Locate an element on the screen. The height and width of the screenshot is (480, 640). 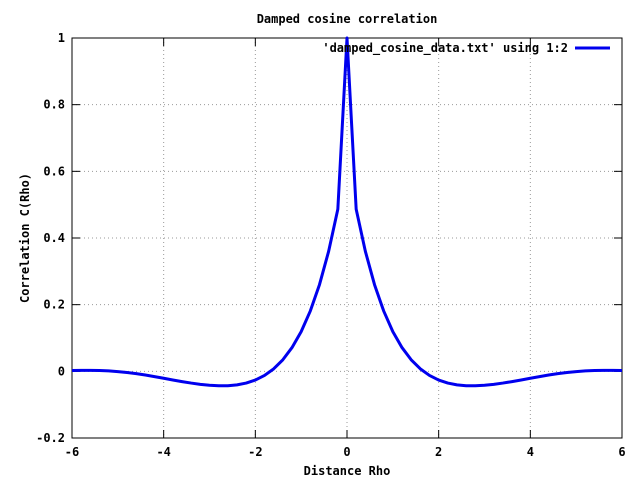
y-tick-label: 0.6 is located at coordinates (54, 171).